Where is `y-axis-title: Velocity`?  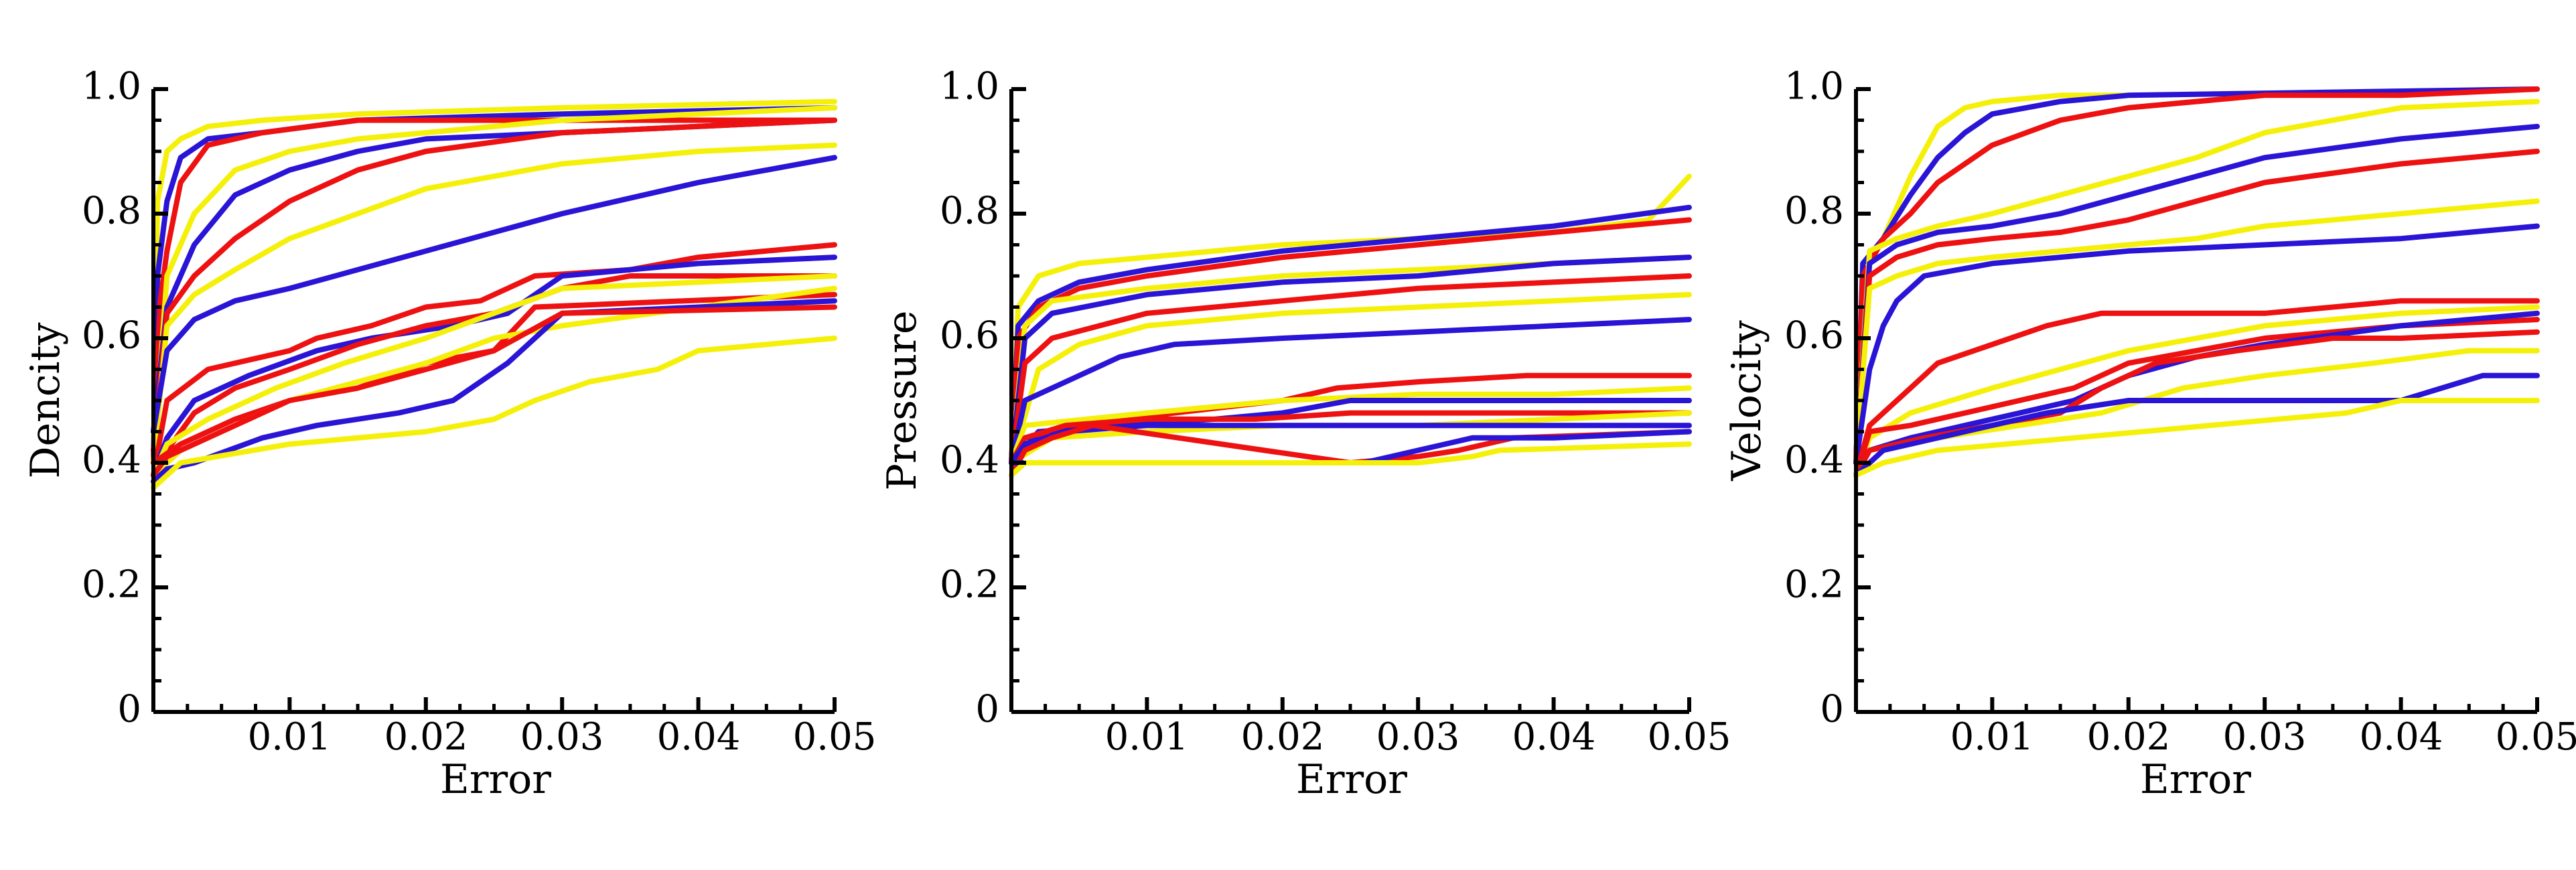 y-axis-title: Velocity is located at coordinates (1746, 401).